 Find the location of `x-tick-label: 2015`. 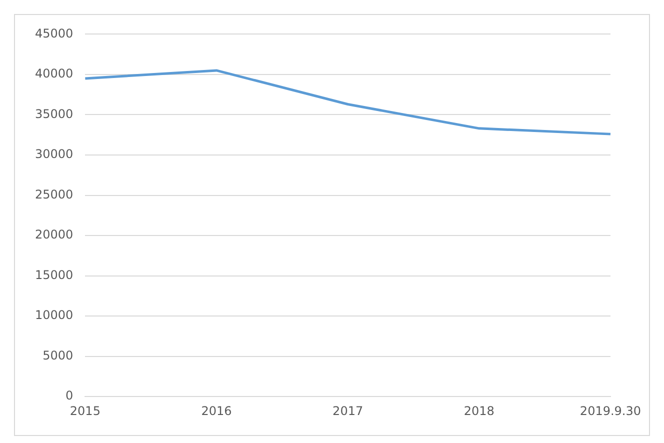

x-tick-label: 2015 is located at coordinates (85, 411).